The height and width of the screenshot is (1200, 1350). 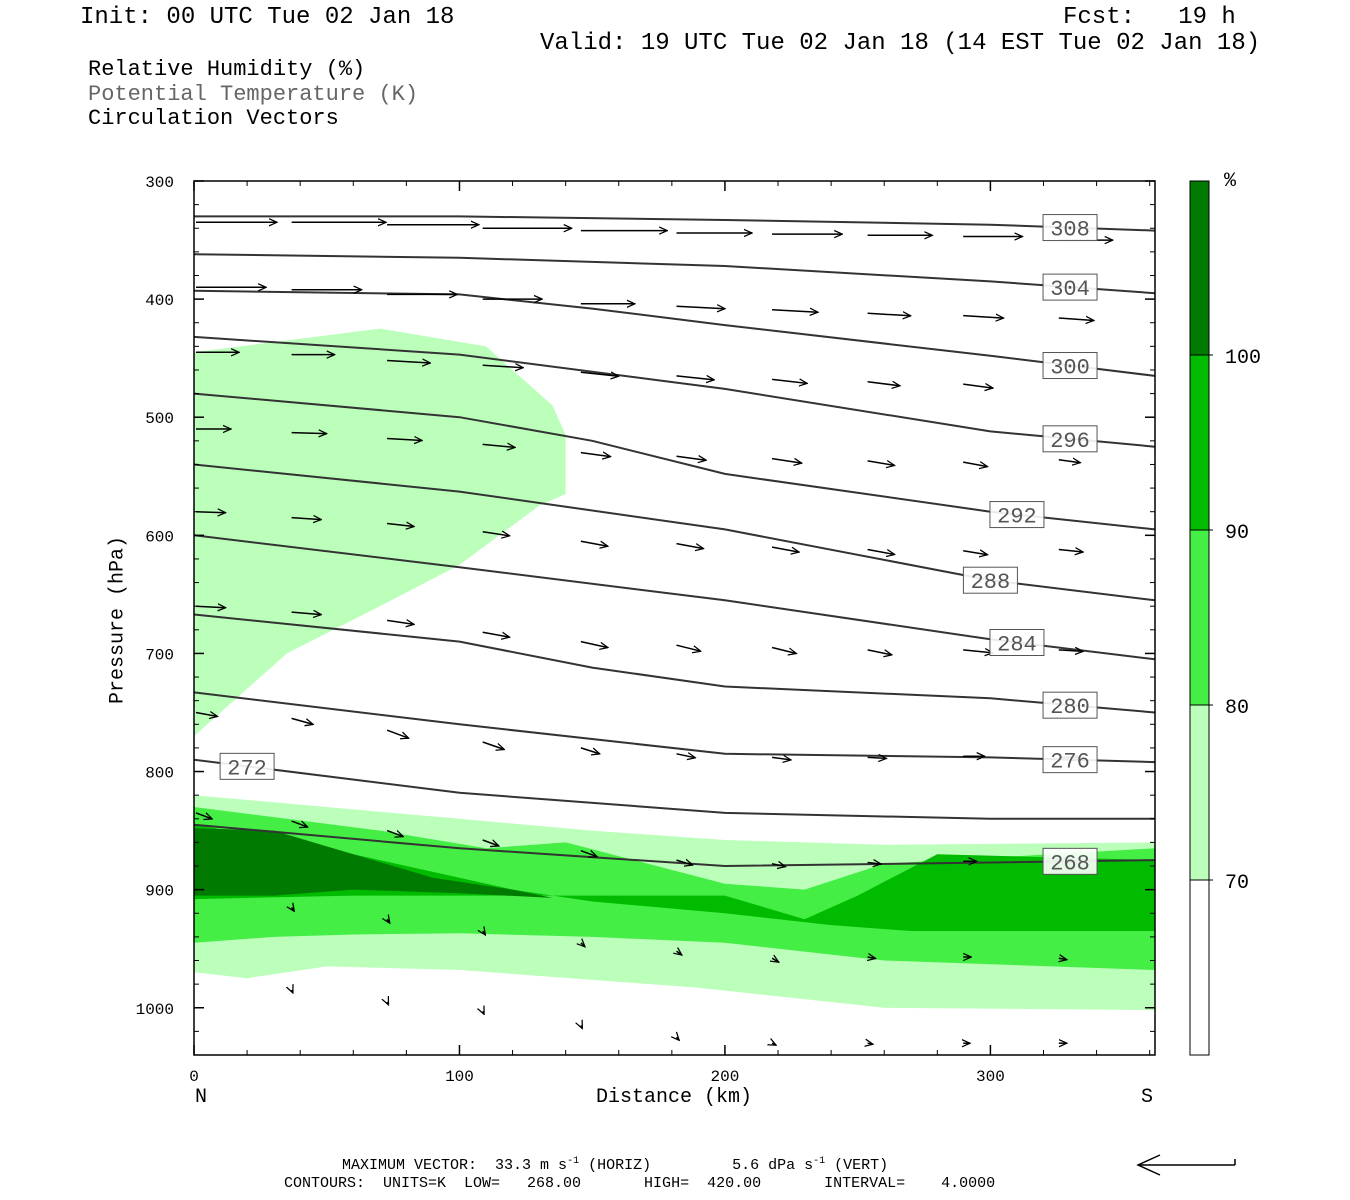 I want to click on contour-label-268: 268, so click(x=1070, y=861).